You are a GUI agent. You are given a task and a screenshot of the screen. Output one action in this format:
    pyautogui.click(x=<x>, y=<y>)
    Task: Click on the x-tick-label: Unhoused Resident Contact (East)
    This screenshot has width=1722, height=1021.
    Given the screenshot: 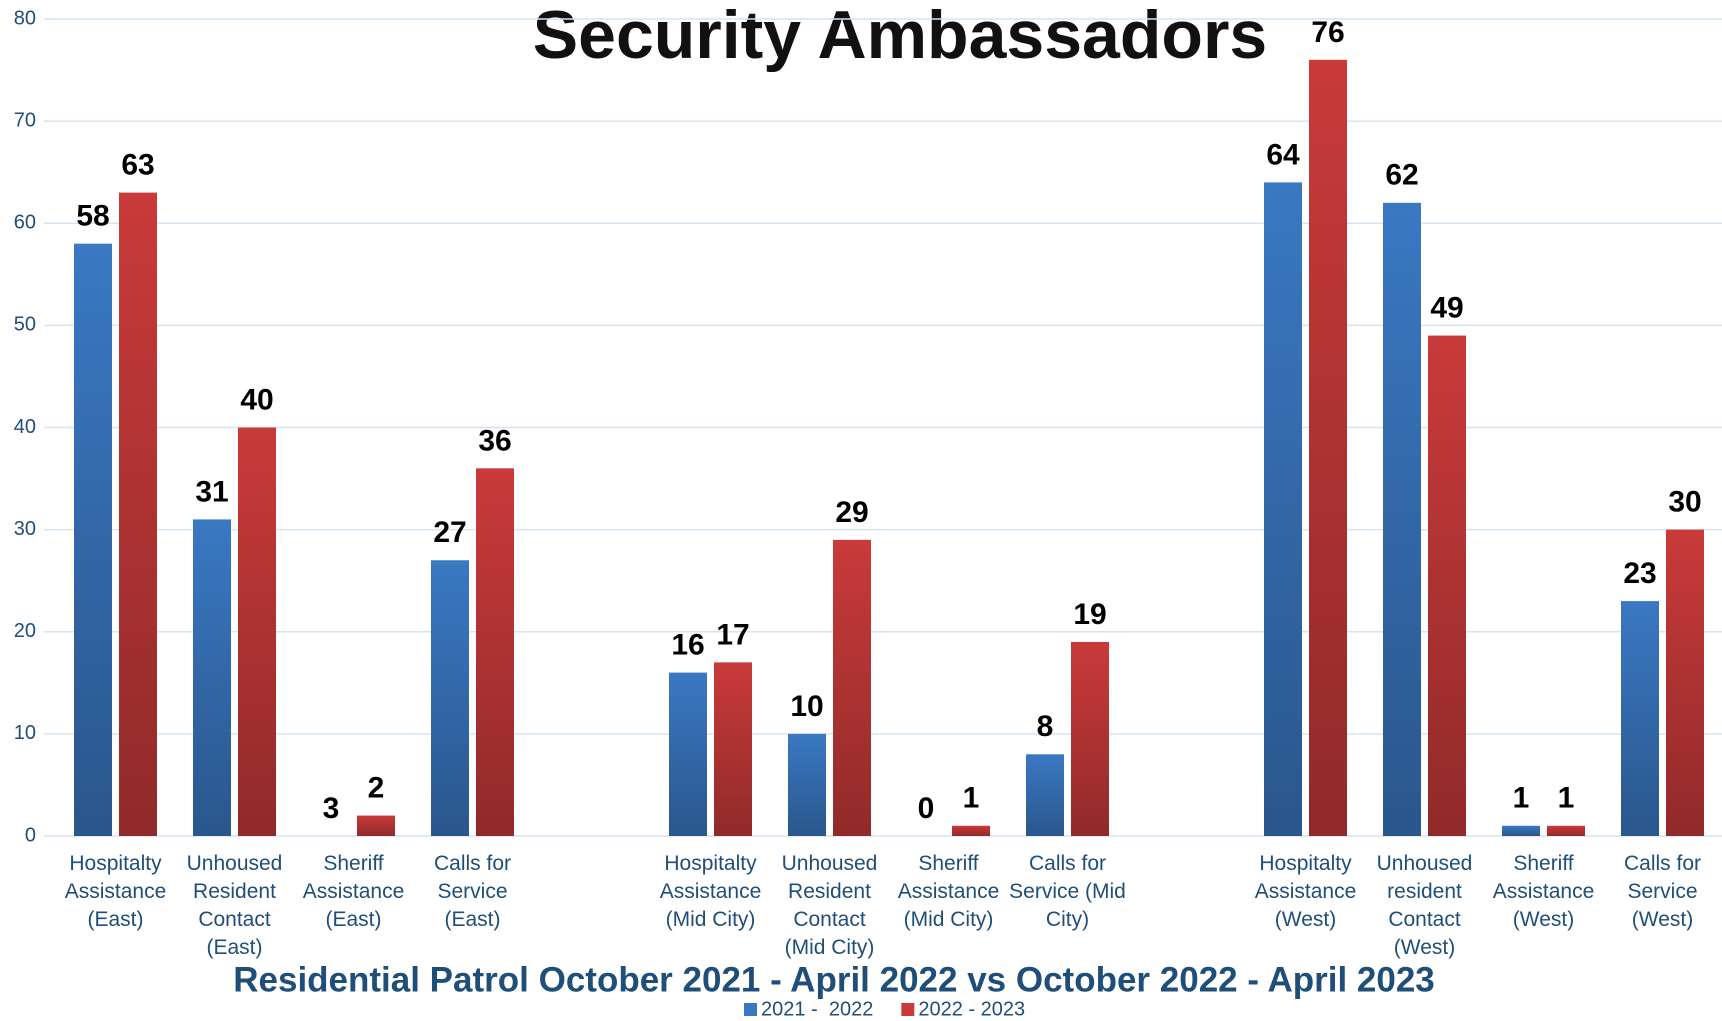 What is the action you would take?
    pyautogui.click(x=234, y=905)
    